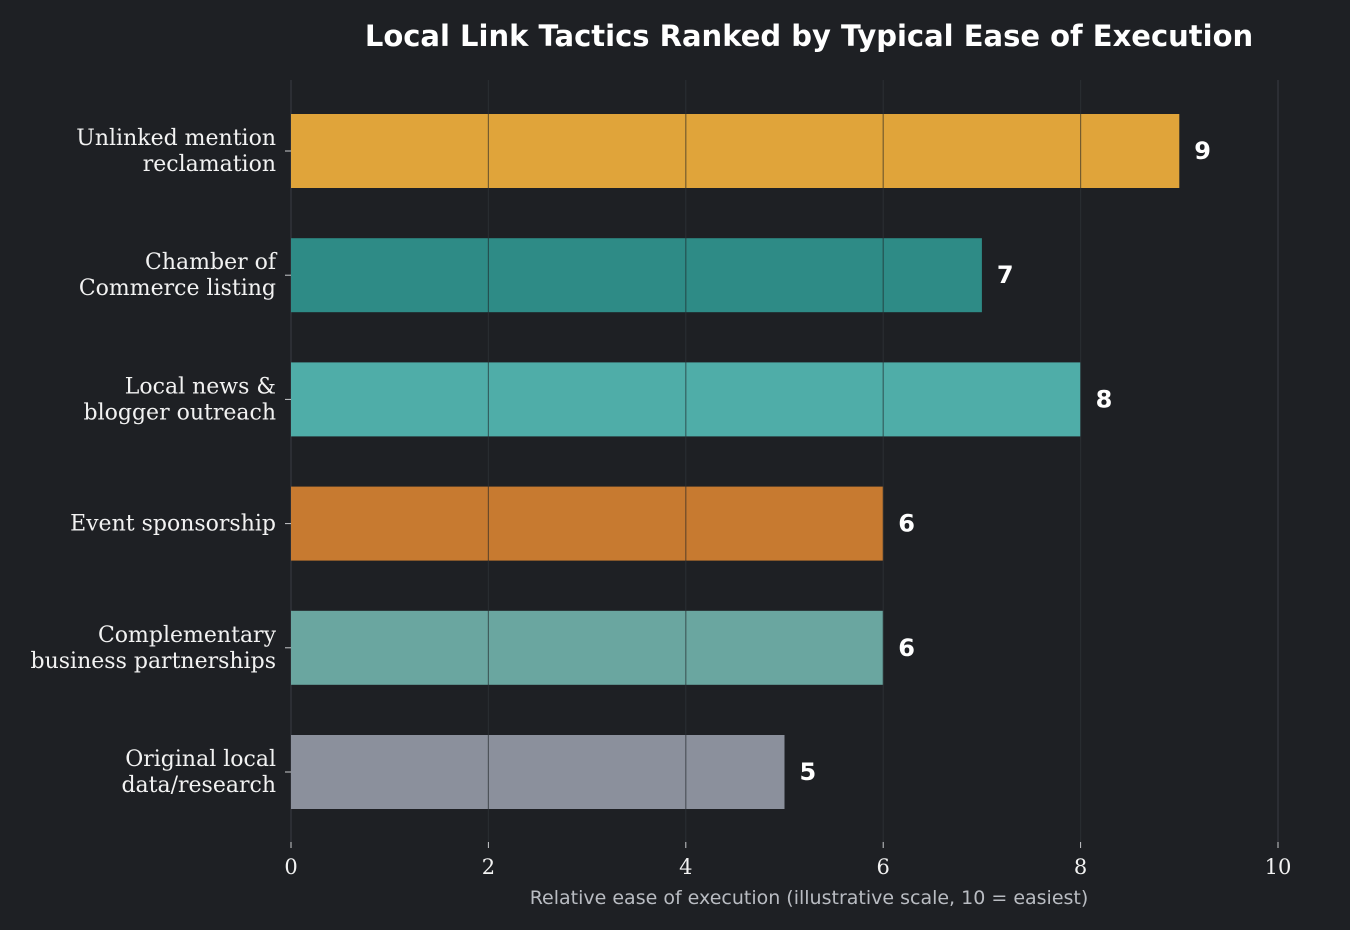 This screenshot has width=1350, height=930. What do you see at coordinates (883, 867) in the screenshot?
I see `x-tick-label-6: 6` at bounding box center [883, 867].